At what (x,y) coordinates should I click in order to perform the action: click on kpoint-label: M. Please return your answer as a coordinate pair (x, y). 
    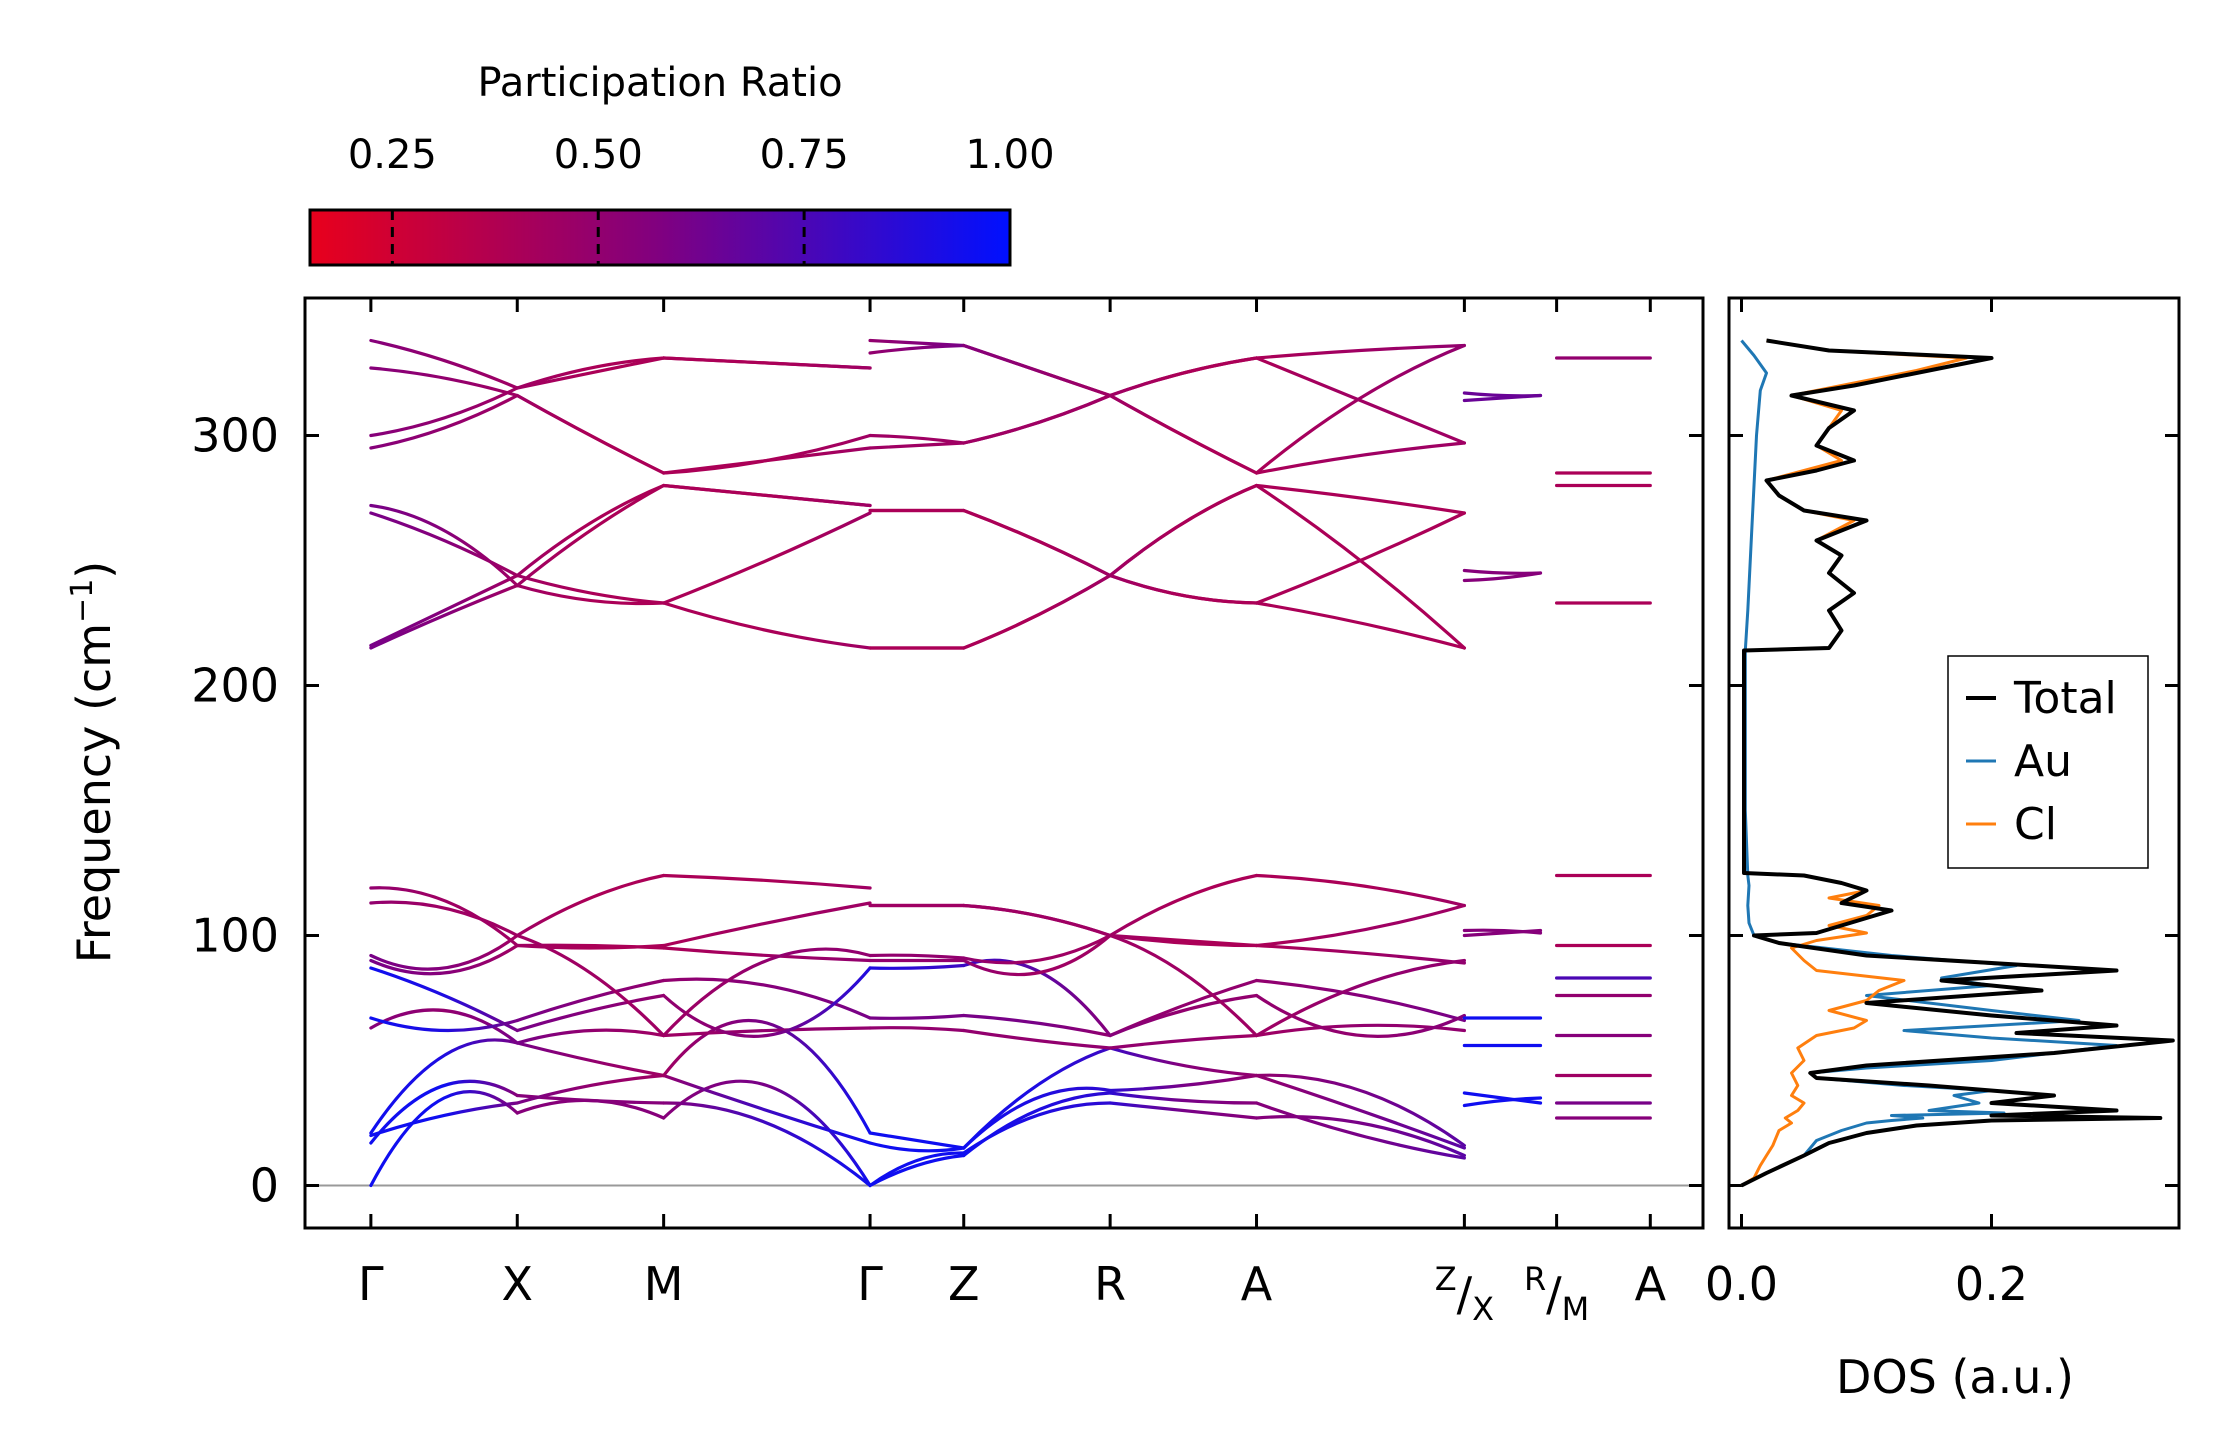
    Looking at the image, I should click on (664, 1284).